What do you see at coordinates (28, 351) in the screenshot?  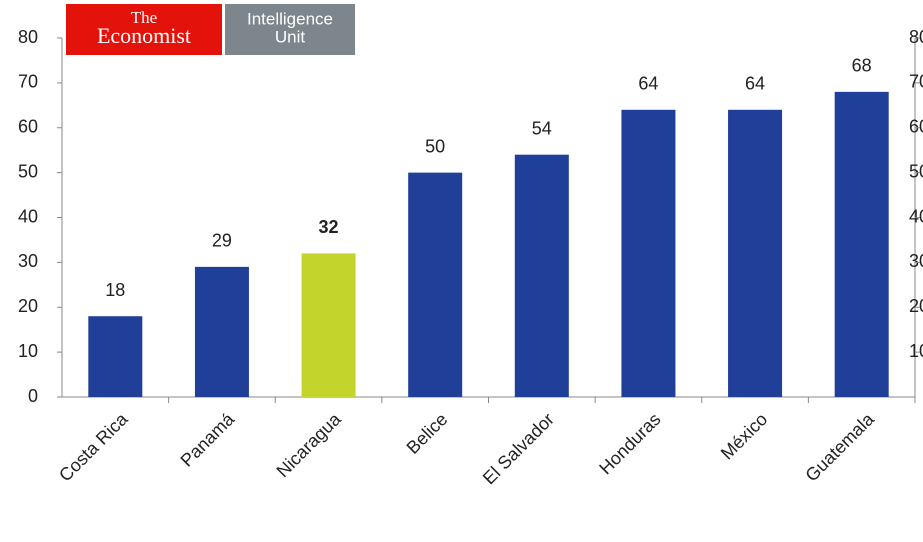 I see `y-tick-label: 10` at bounding box center [28, 351].